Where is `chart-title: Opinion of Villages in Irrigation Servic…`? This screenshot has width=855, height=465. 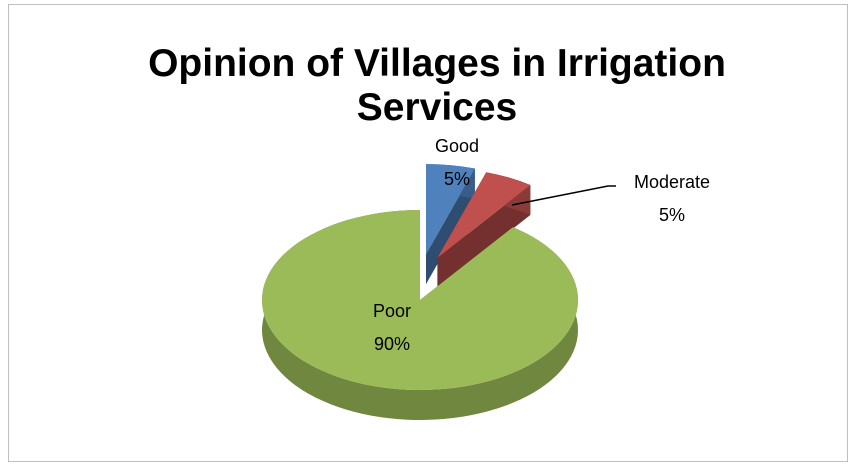 chart-title: Opinion of Villages in Irrigation Servic… is located at coordinates (437, 85).